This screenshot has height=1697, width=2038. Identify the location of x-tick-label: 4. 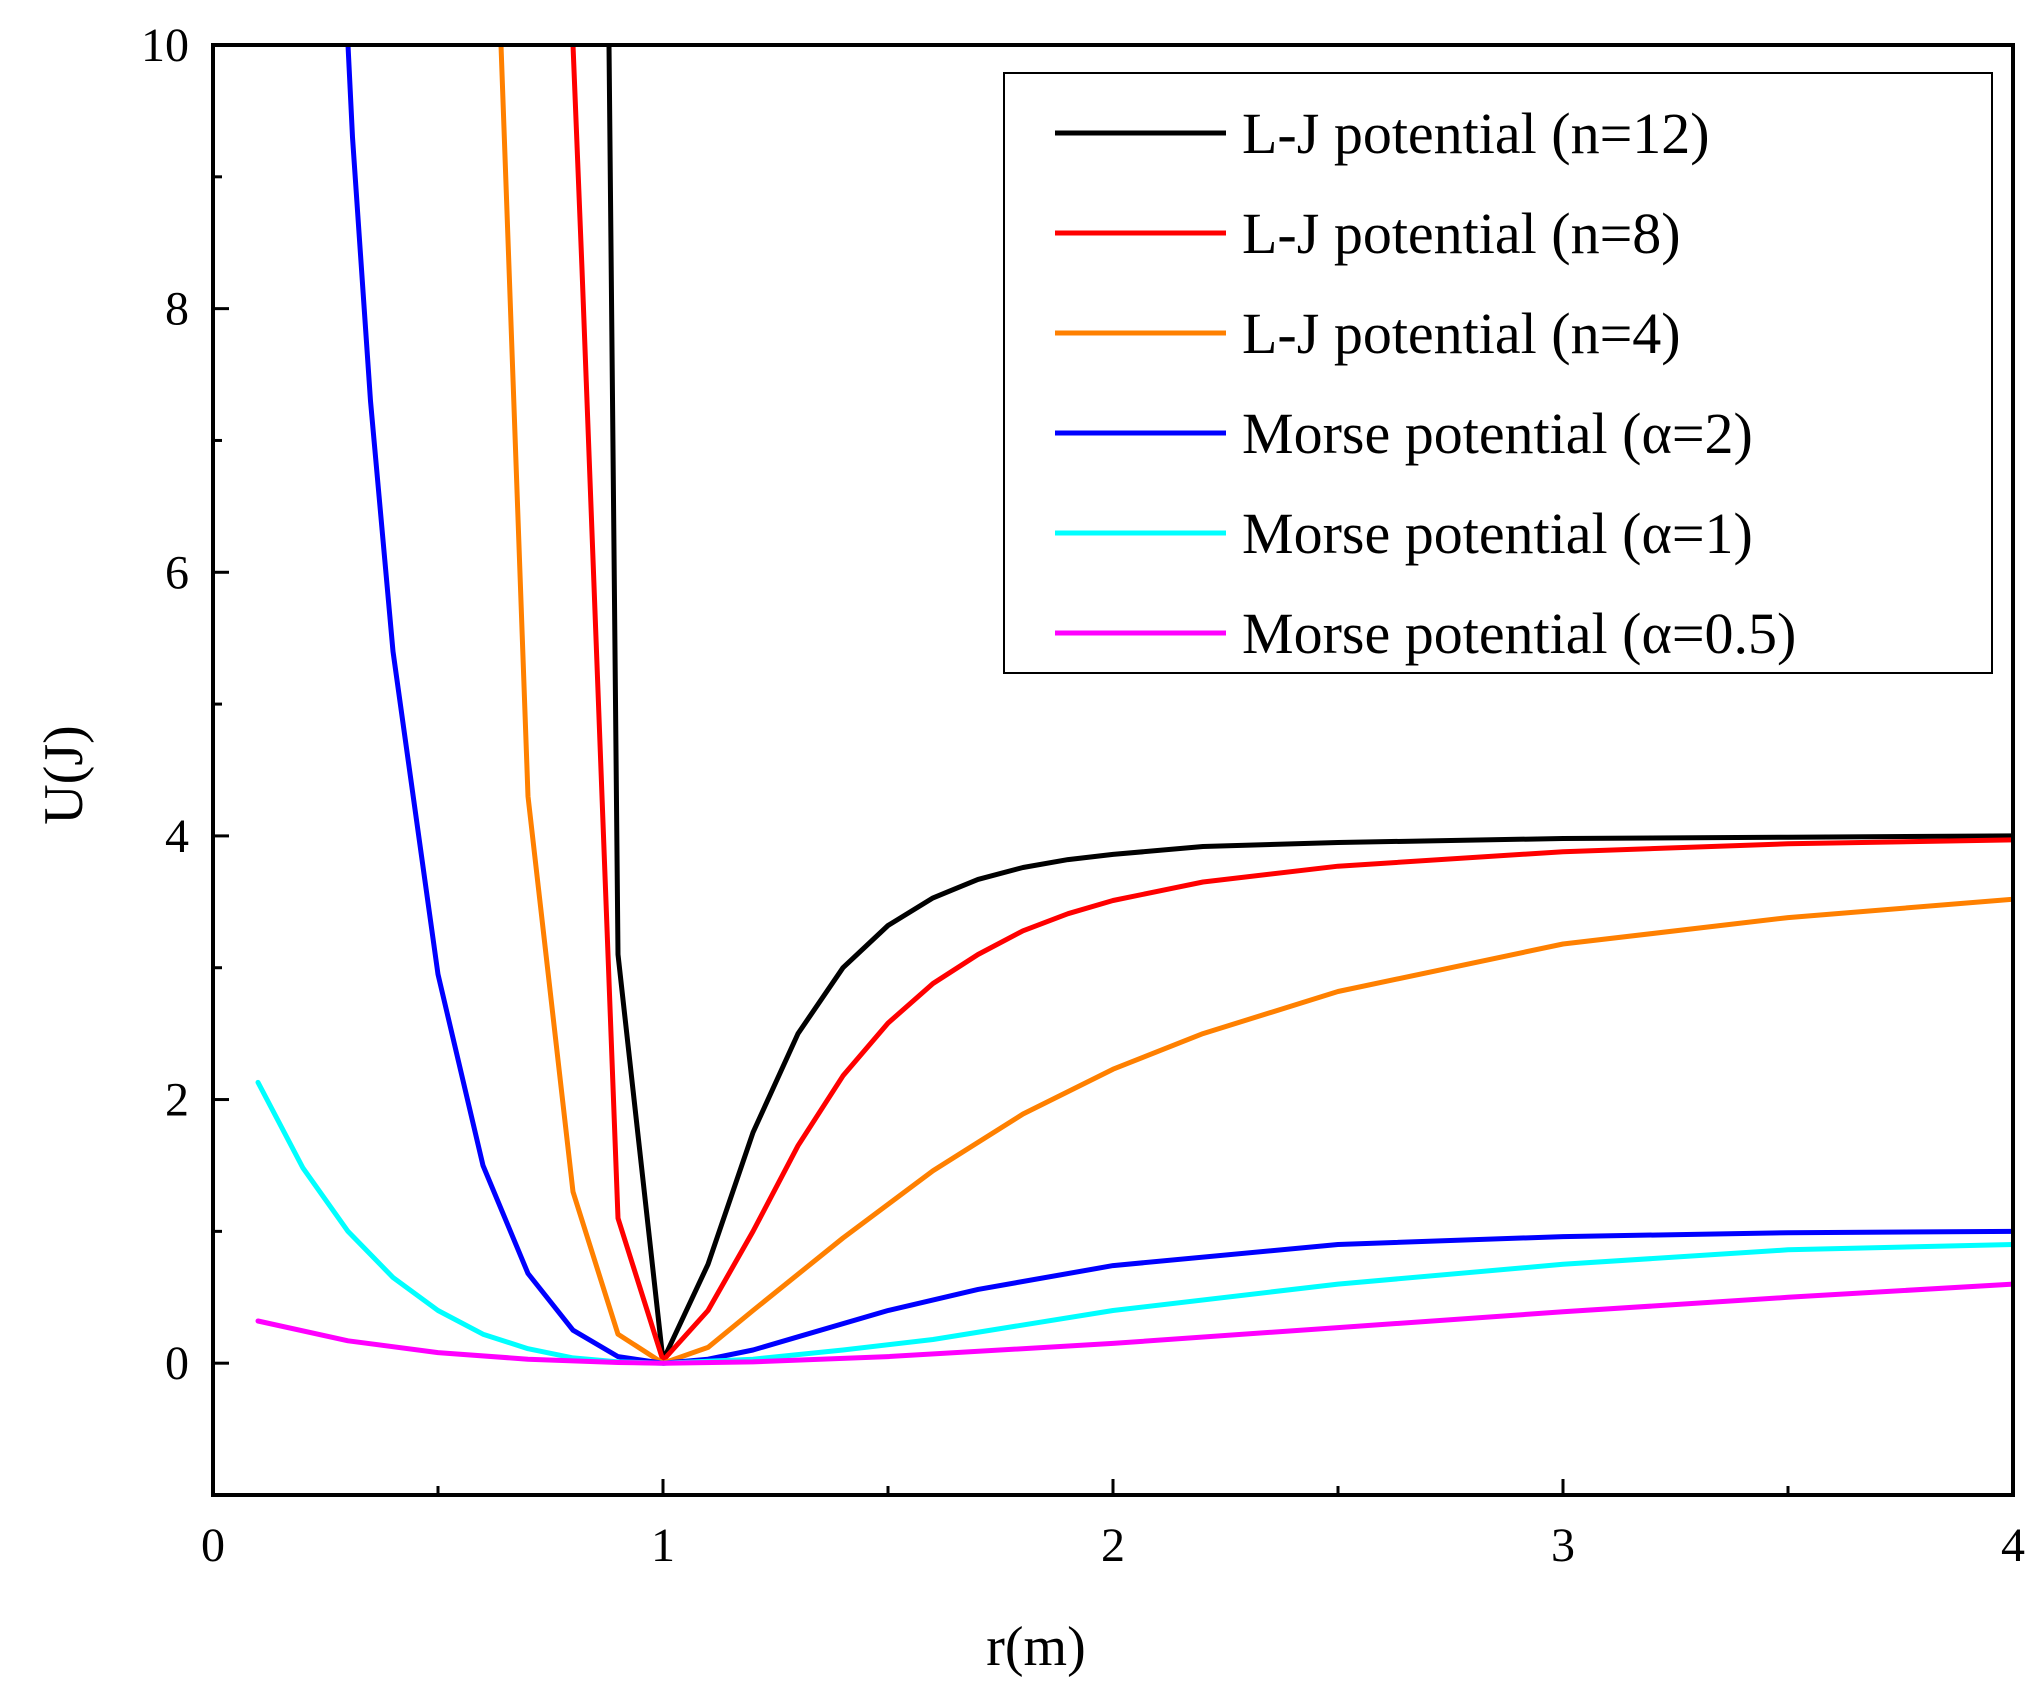
(2013, 1545).